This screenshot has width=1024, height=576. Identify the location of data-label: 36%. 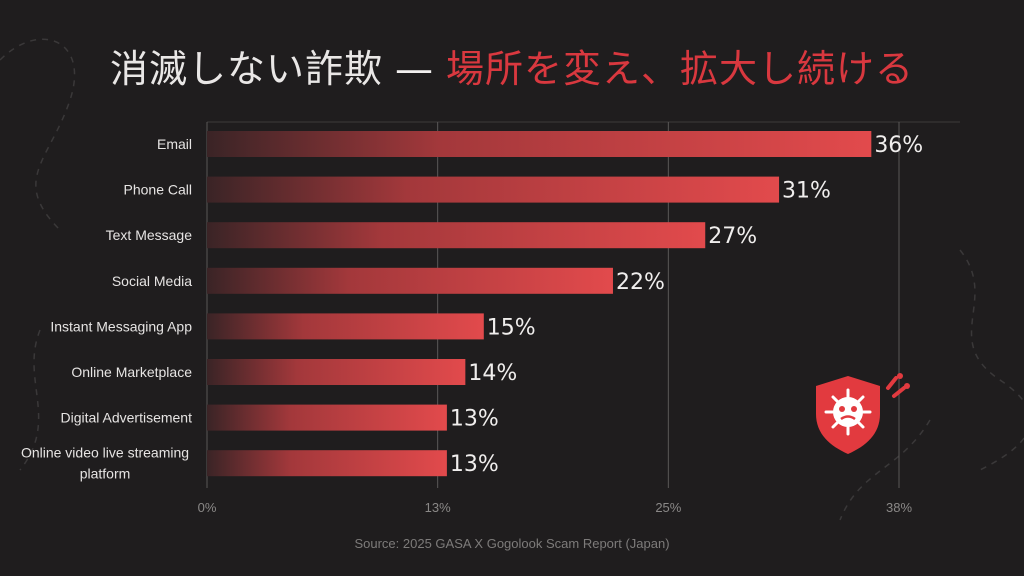
(898, 145).